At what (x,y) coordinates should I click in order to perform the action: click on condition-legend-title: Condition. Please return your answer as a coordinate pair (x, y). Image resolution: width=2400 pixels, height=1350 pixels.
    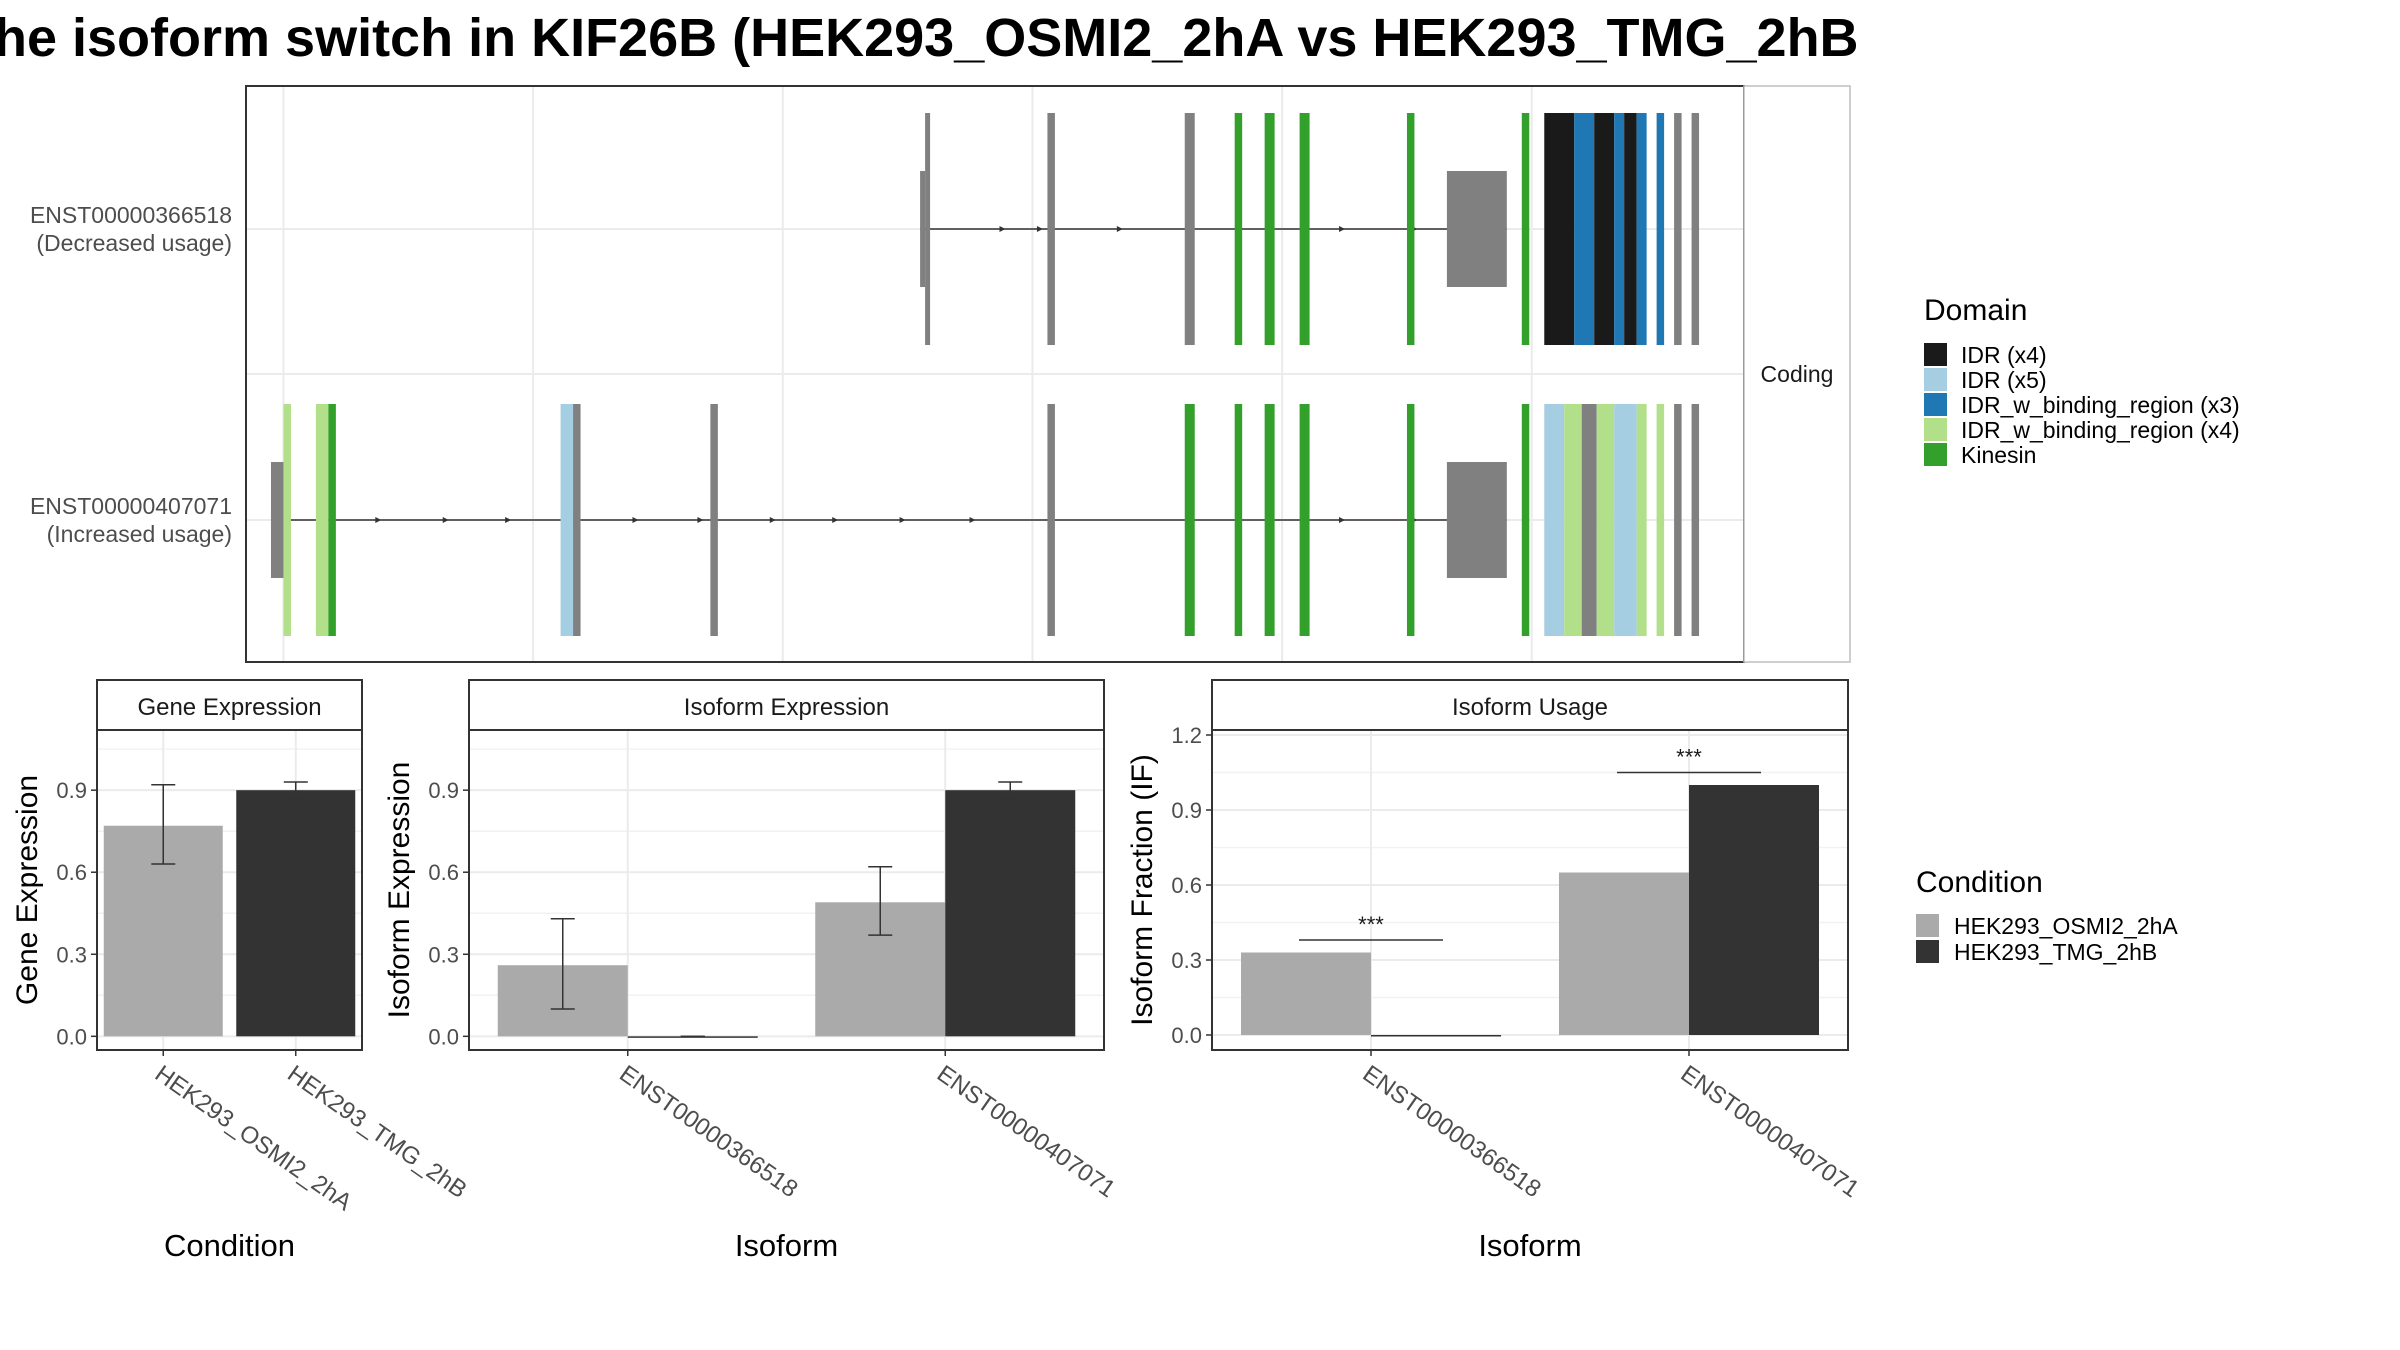
    Looking at the image, I should click on (1979, 882).